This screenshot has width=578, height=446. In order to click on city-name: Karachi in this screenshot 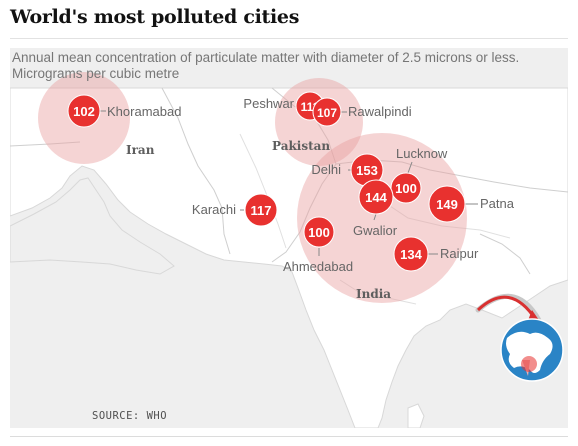, I will do `click(214, 209)`.